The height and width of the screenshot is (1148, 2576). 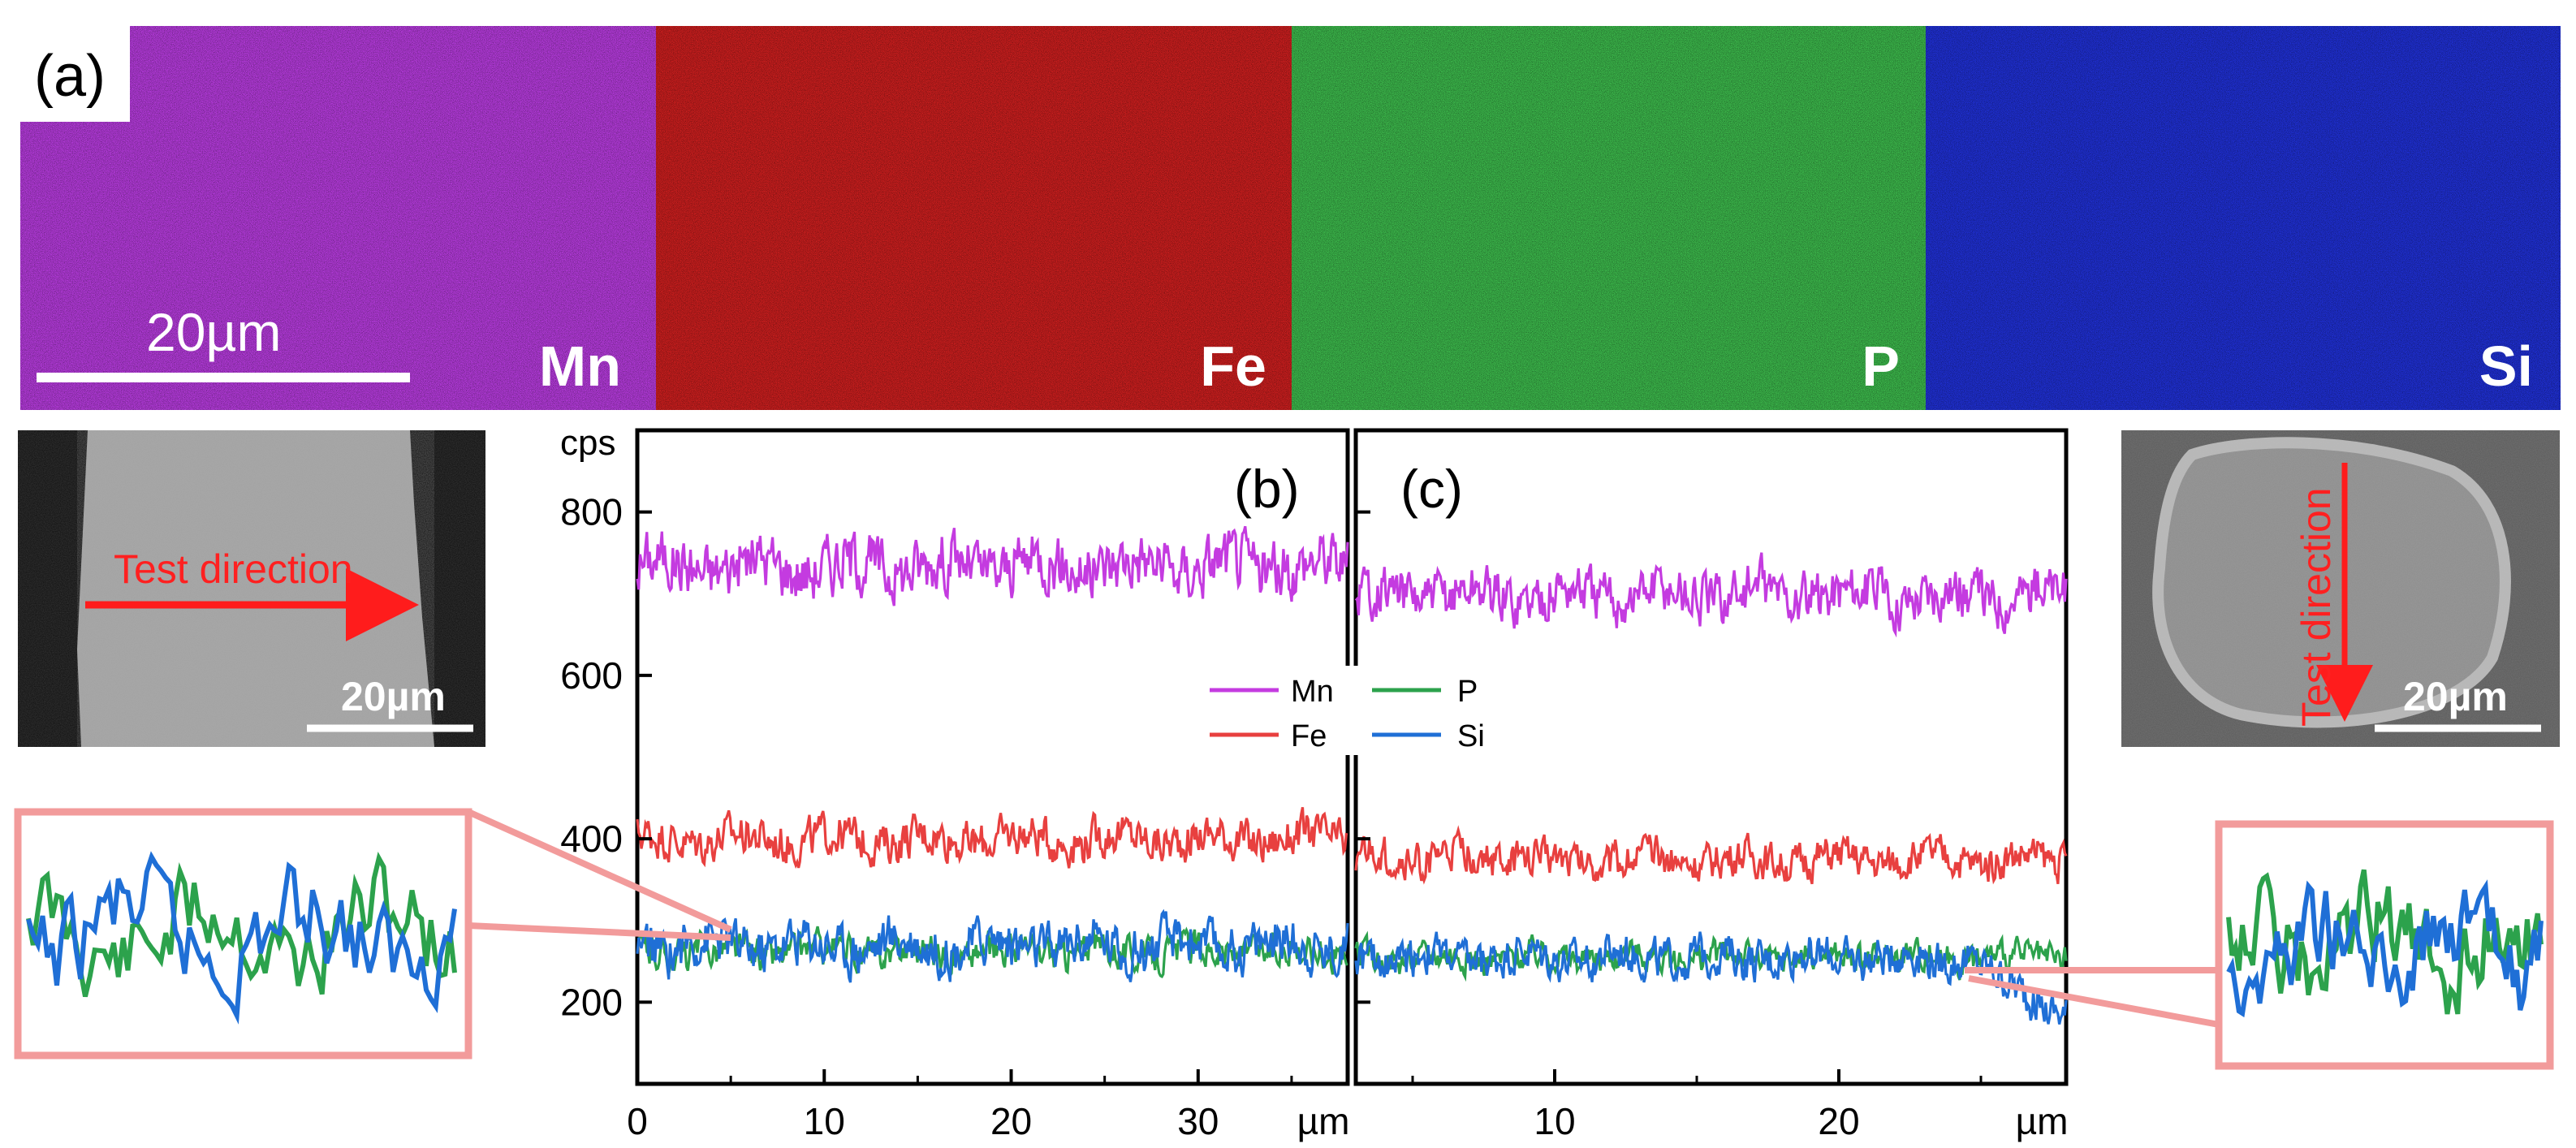 What do you see at coordinates (1881, 366) in the screenshot?
I see `map-label-p: P` at bounding box center [1881, 366].